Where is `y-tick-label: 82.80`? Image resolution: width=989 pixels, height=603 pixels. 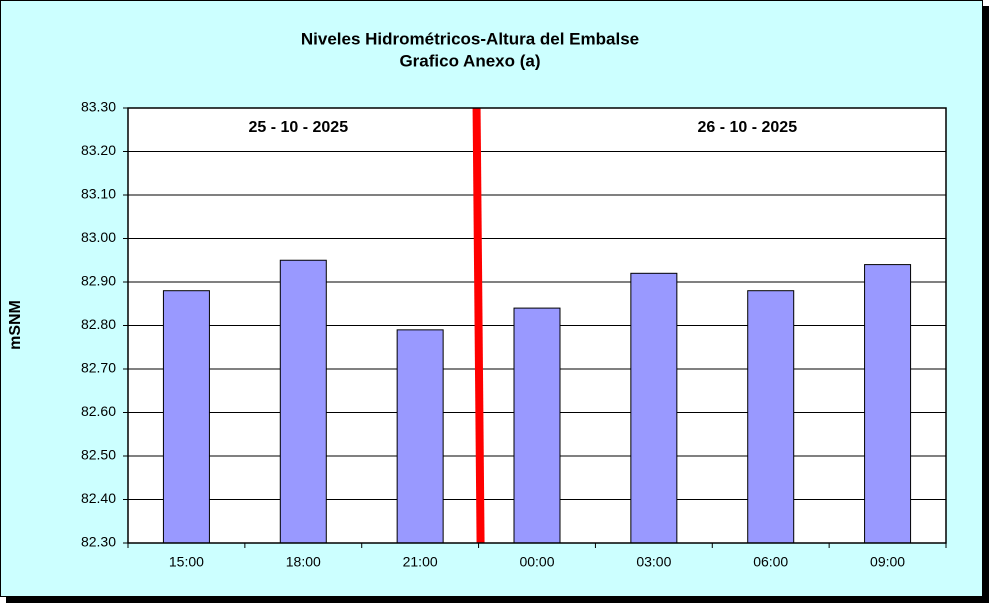 y-tick-label: 82.80 is located at coordinates (98, 324).